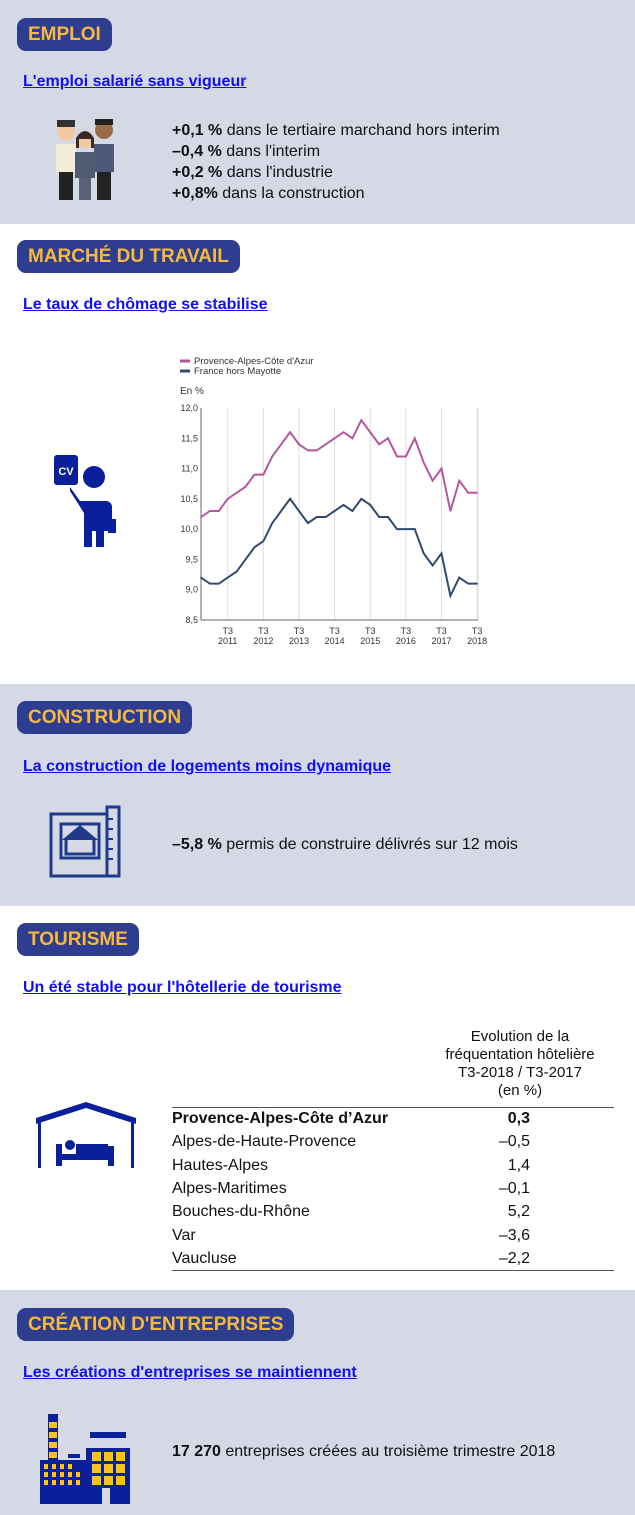  Describe the element at coordinates (197, 844) in the screenshot. I see `construction-value: –5,8 %` at that location.